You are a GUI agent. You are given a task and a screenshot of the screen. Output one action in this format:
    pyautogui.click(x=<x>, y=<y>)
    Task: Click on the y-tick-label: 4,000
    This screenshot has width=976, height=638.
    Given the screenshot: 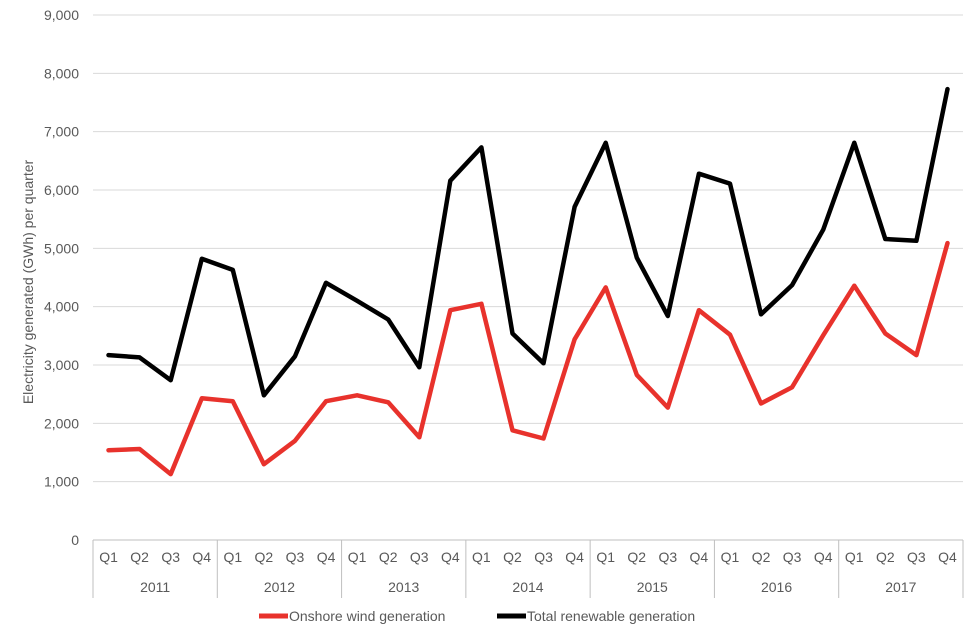 What is the action you would take?
    pyautogui.click(x=61, y=307)
    